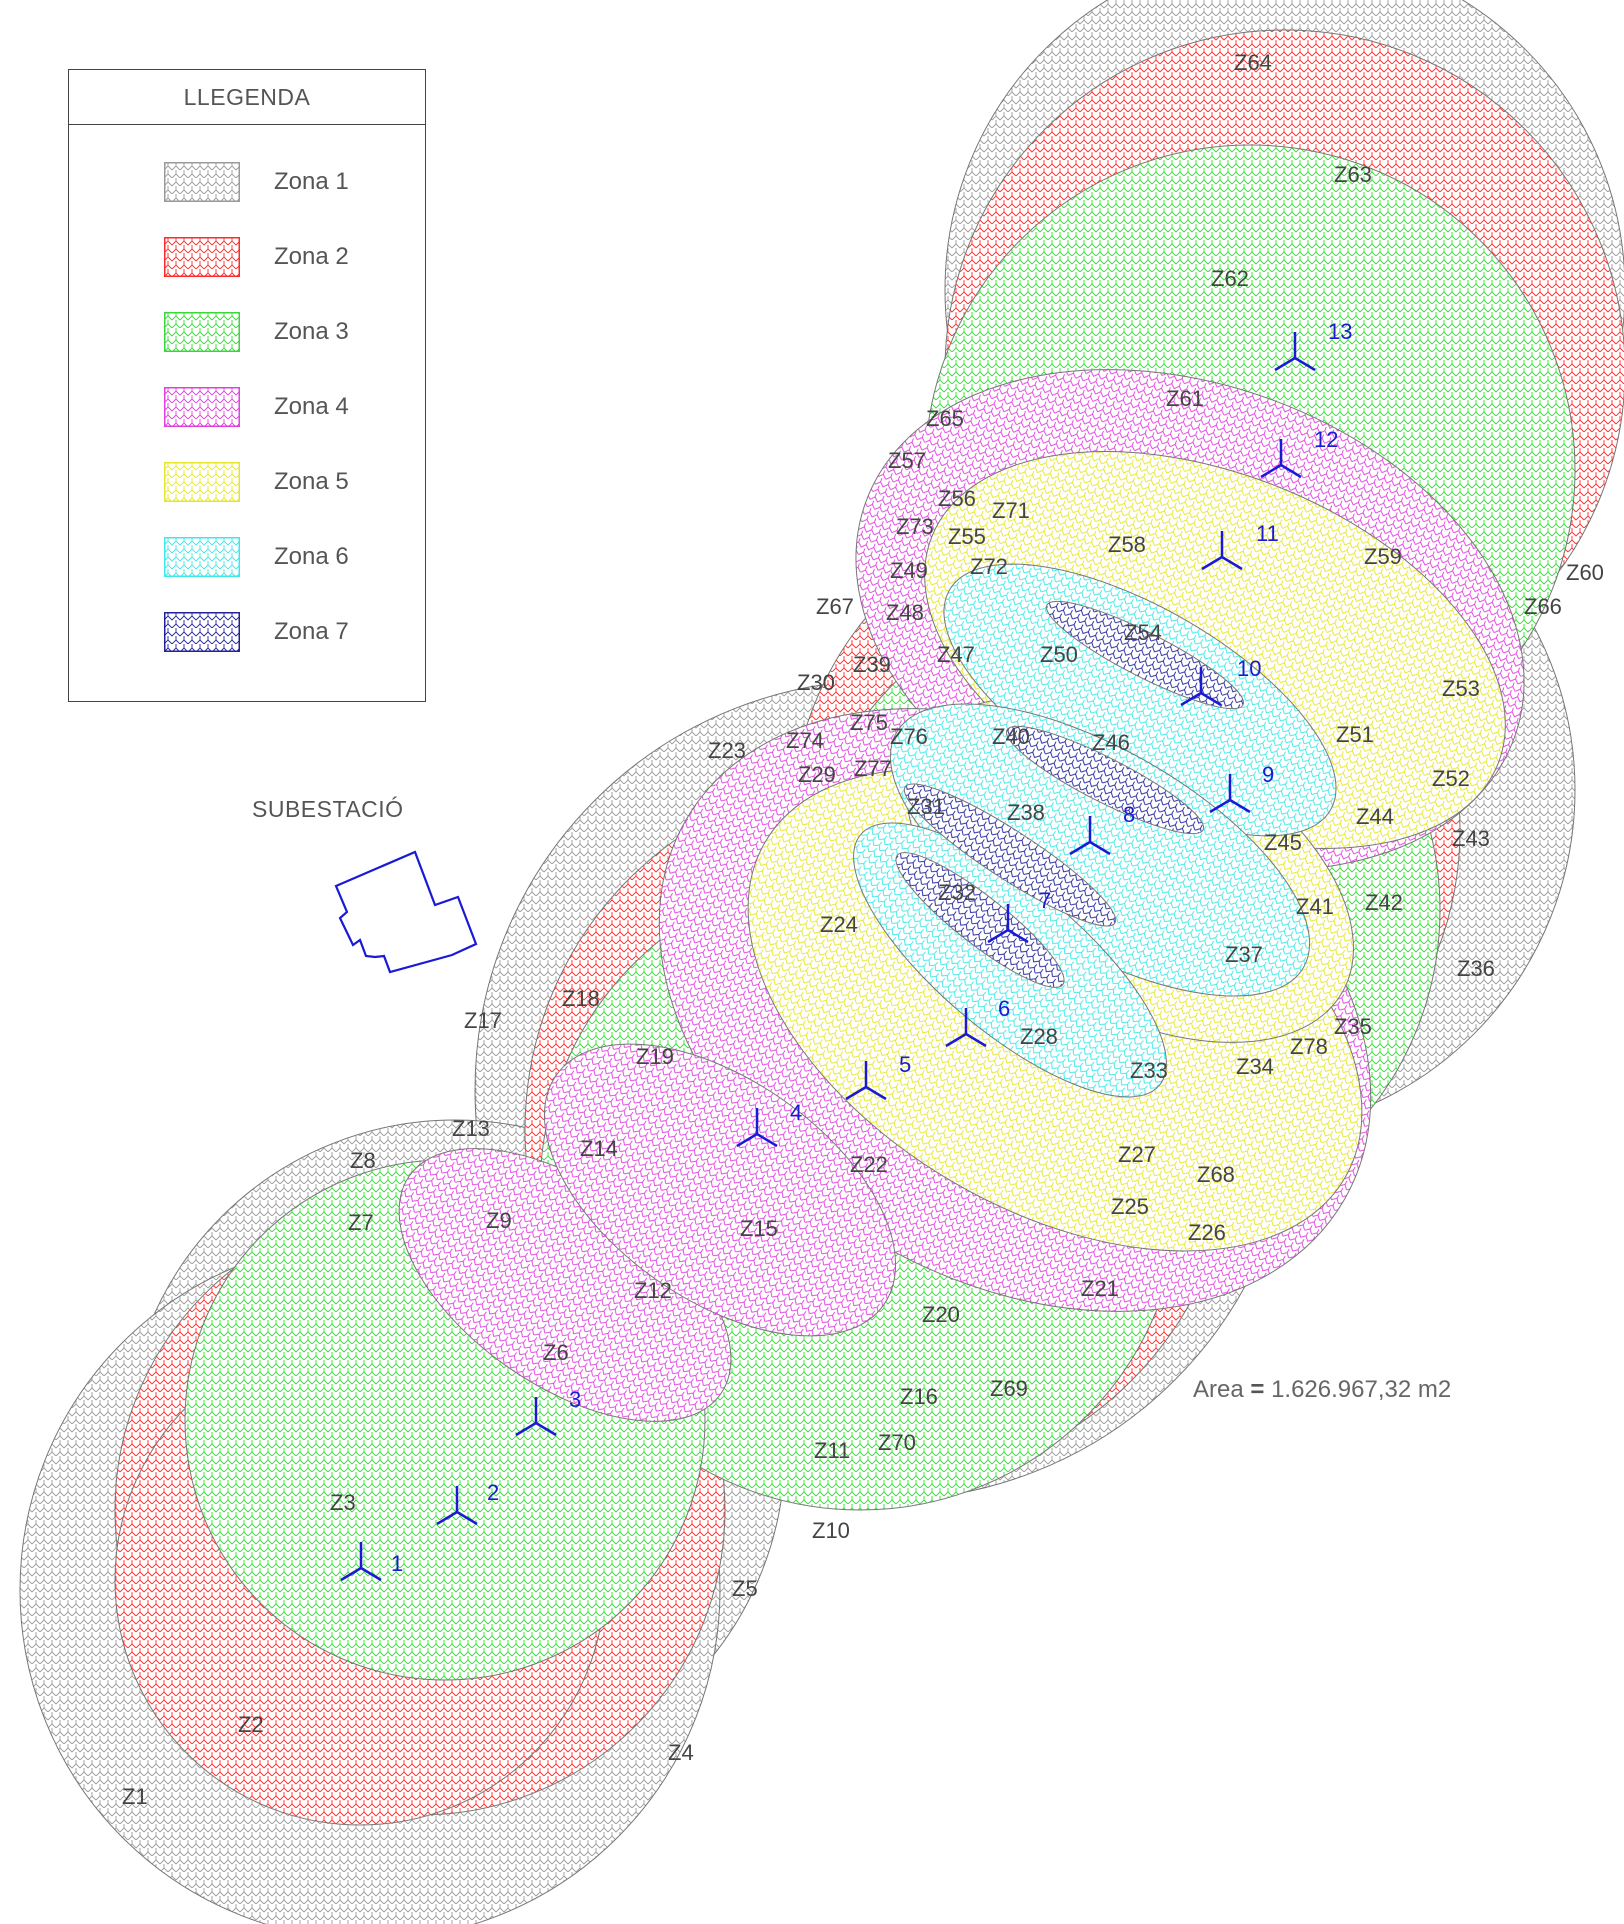 The image size is (1624, 1924). I want to click on area-equals: =, so click(1257, 1389).